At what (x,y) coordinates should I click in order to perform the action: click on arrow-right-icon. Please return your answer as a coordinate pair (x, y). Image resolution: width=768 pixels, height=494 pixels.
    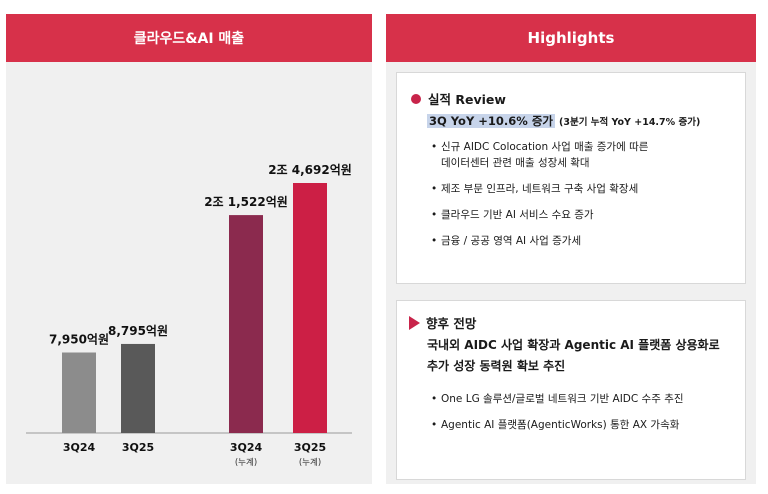
    Looking at the image, I should click on (414, 322).